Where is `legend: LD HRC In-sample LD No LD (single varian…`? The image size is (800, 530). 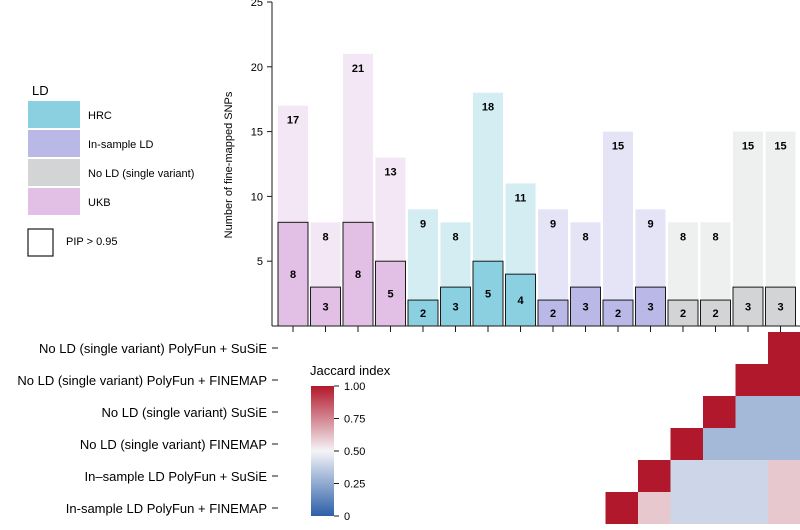
legend: LD HRC In-sample LD No LD (single varian… is located at coordinates (110, 170).